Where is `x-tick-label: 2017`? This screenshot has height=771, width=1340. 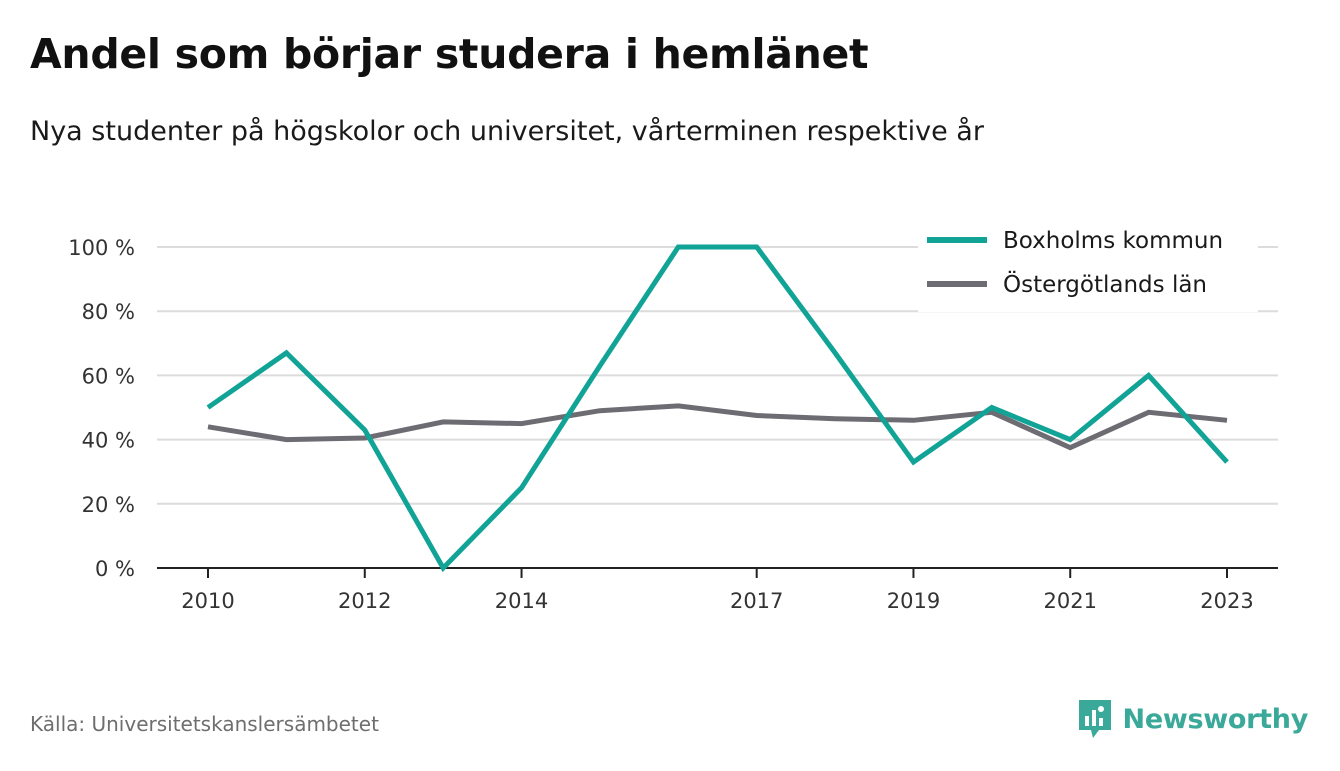 x-tick-label: 2017 is located at coordinates (756, 601).